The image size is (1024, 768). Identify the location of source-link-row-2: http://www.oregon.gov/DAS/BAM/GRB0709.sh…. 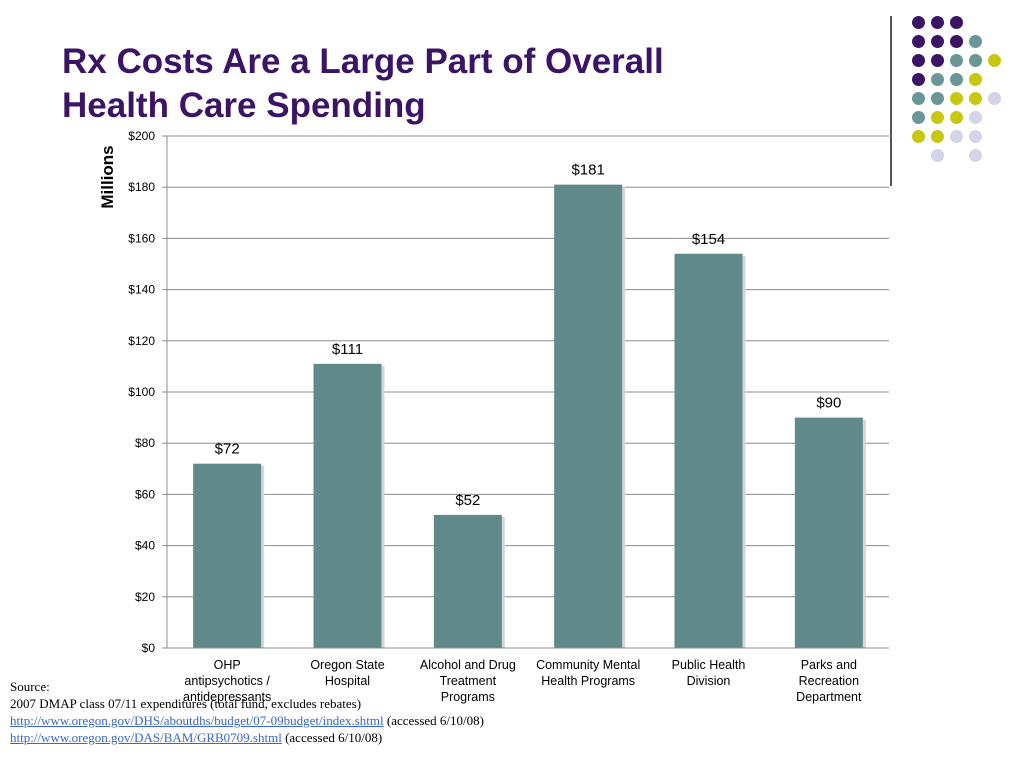
(247, 737).